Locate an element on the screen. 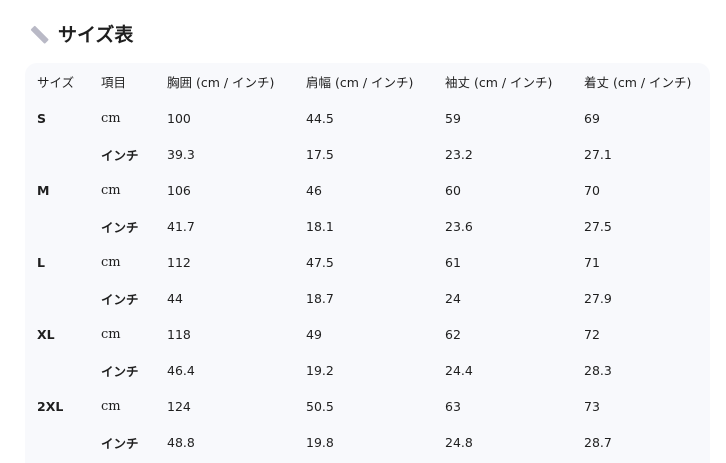 The height and width of the screenshot is (463, 726). table-row: インチ 48.8 19.8 24.8 28.7 is located at coordinates (364, 442).